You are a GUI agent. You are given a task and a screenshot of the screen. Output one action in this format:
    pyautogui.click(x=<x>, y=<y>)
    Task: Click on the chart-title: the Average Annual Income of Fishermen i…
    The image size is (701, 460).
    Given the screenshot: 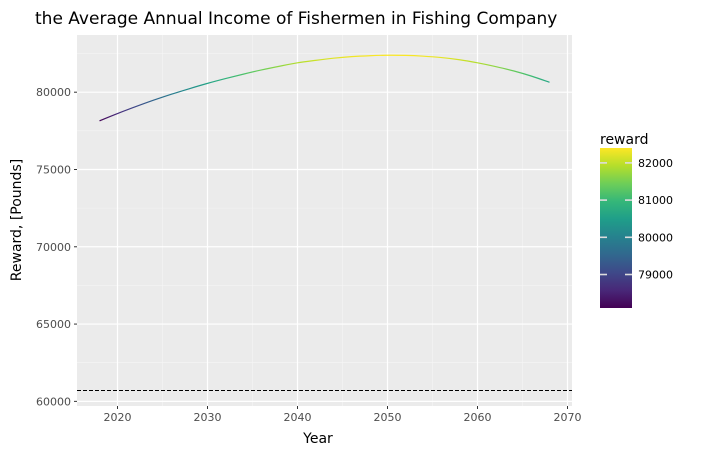 What is the action you would take?
    pyautogui.click(x=296, y=19)
    